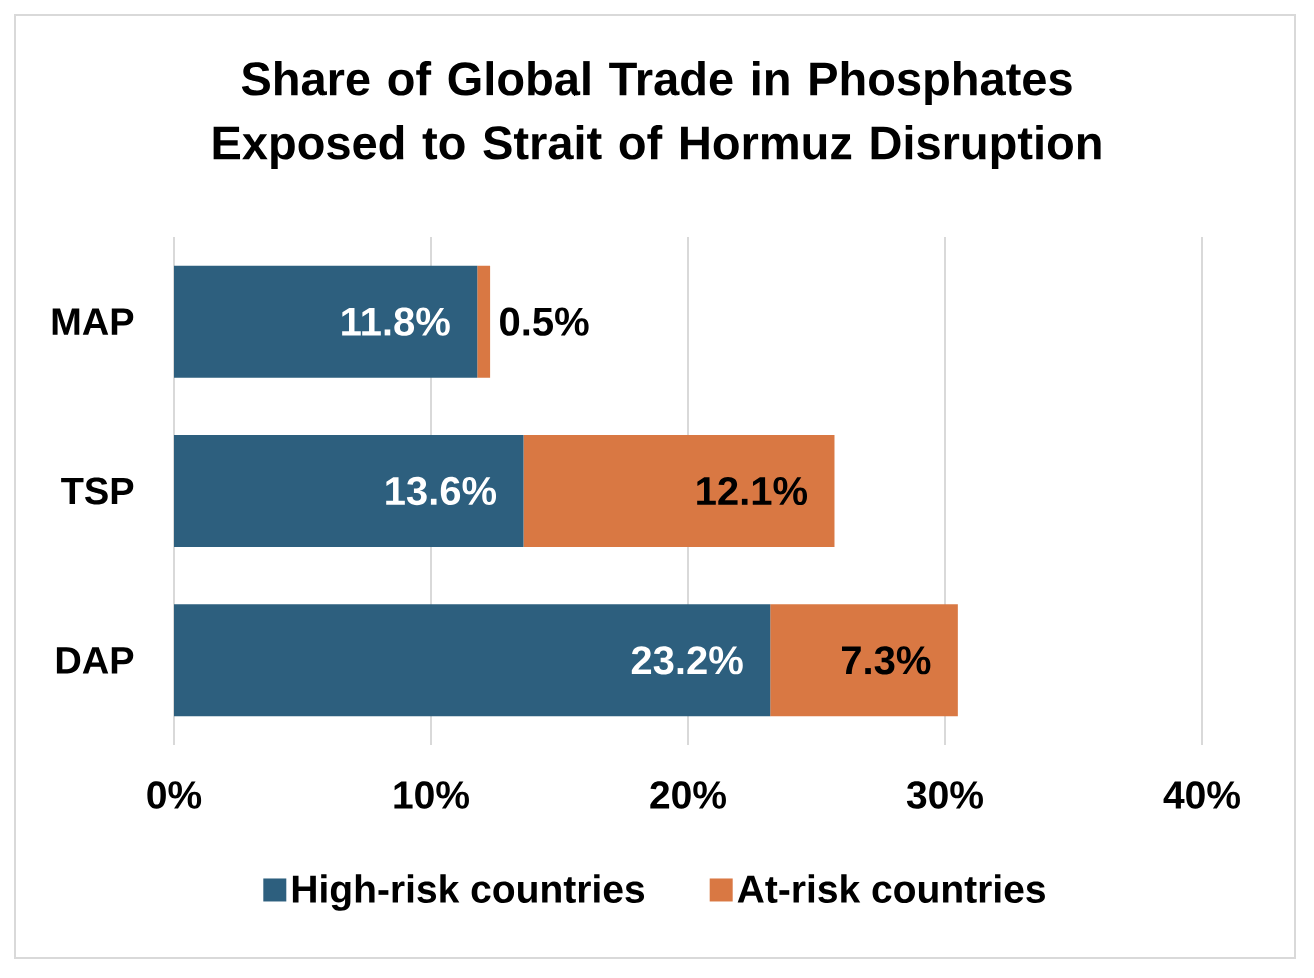  What do you see at coordinates (944, 795) in the screenshot?
I see `x-tick-label: 30%` at bounding box center [944, 795].